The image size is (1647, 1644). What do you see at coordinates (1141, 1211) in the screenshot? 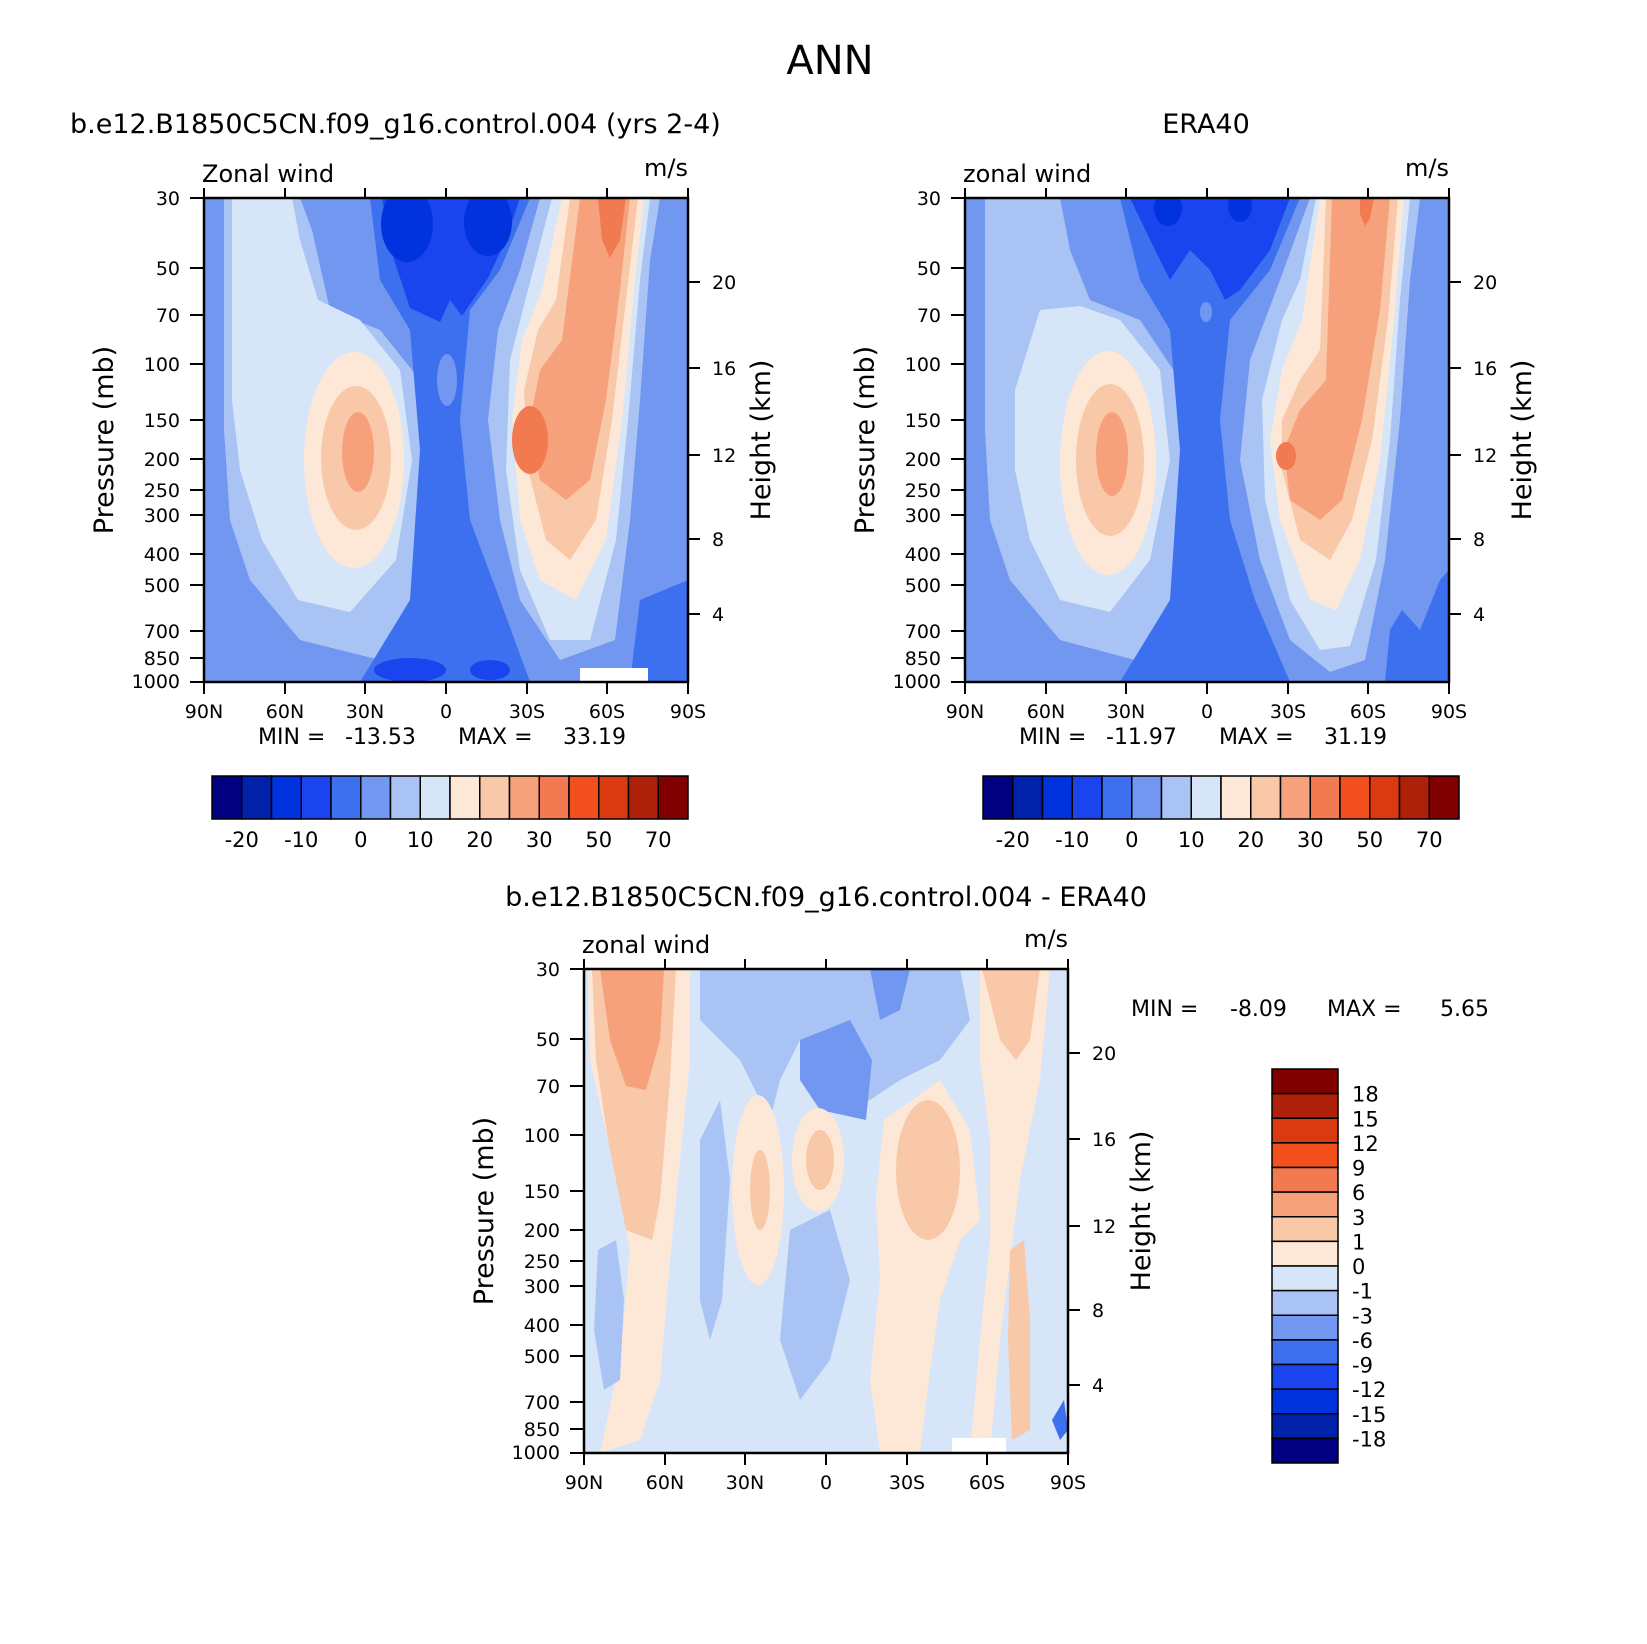
I see `y-axis-label-right: Height (km)` at bounding box center [1141, 1211].